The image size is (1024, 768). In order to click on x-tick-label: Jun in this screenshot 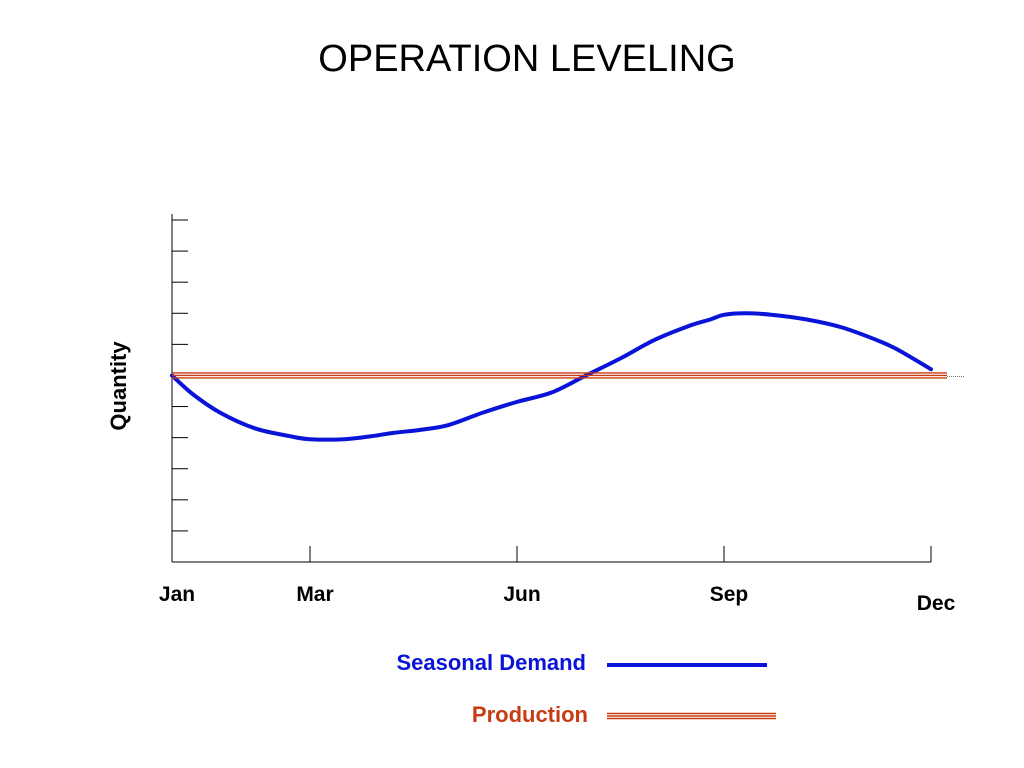, I will do `click(521, 594)`.